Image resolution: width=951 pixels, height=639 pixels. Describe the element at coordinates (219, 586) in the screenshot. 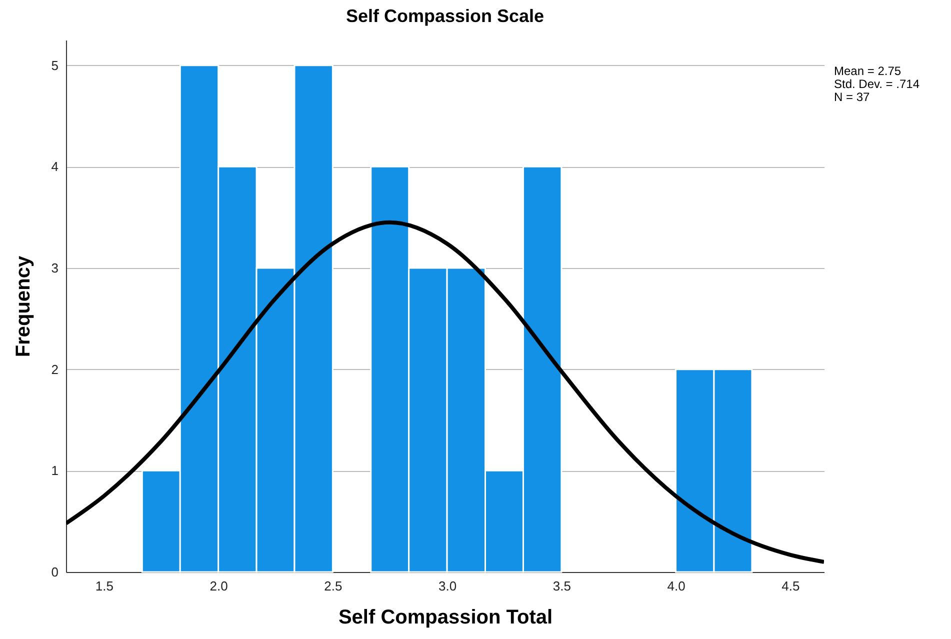

I see `x-tick-label: 2.0` at that location.